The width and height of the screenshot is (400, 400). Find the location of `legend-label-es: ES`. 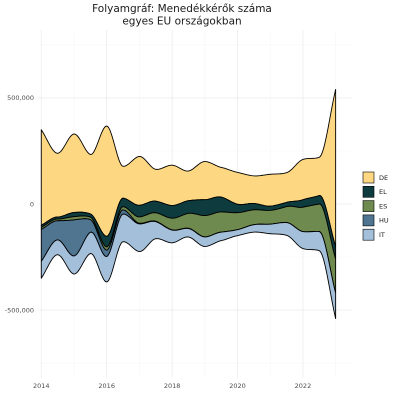

legend-label-es: ES is located at coordinates (383, 206).